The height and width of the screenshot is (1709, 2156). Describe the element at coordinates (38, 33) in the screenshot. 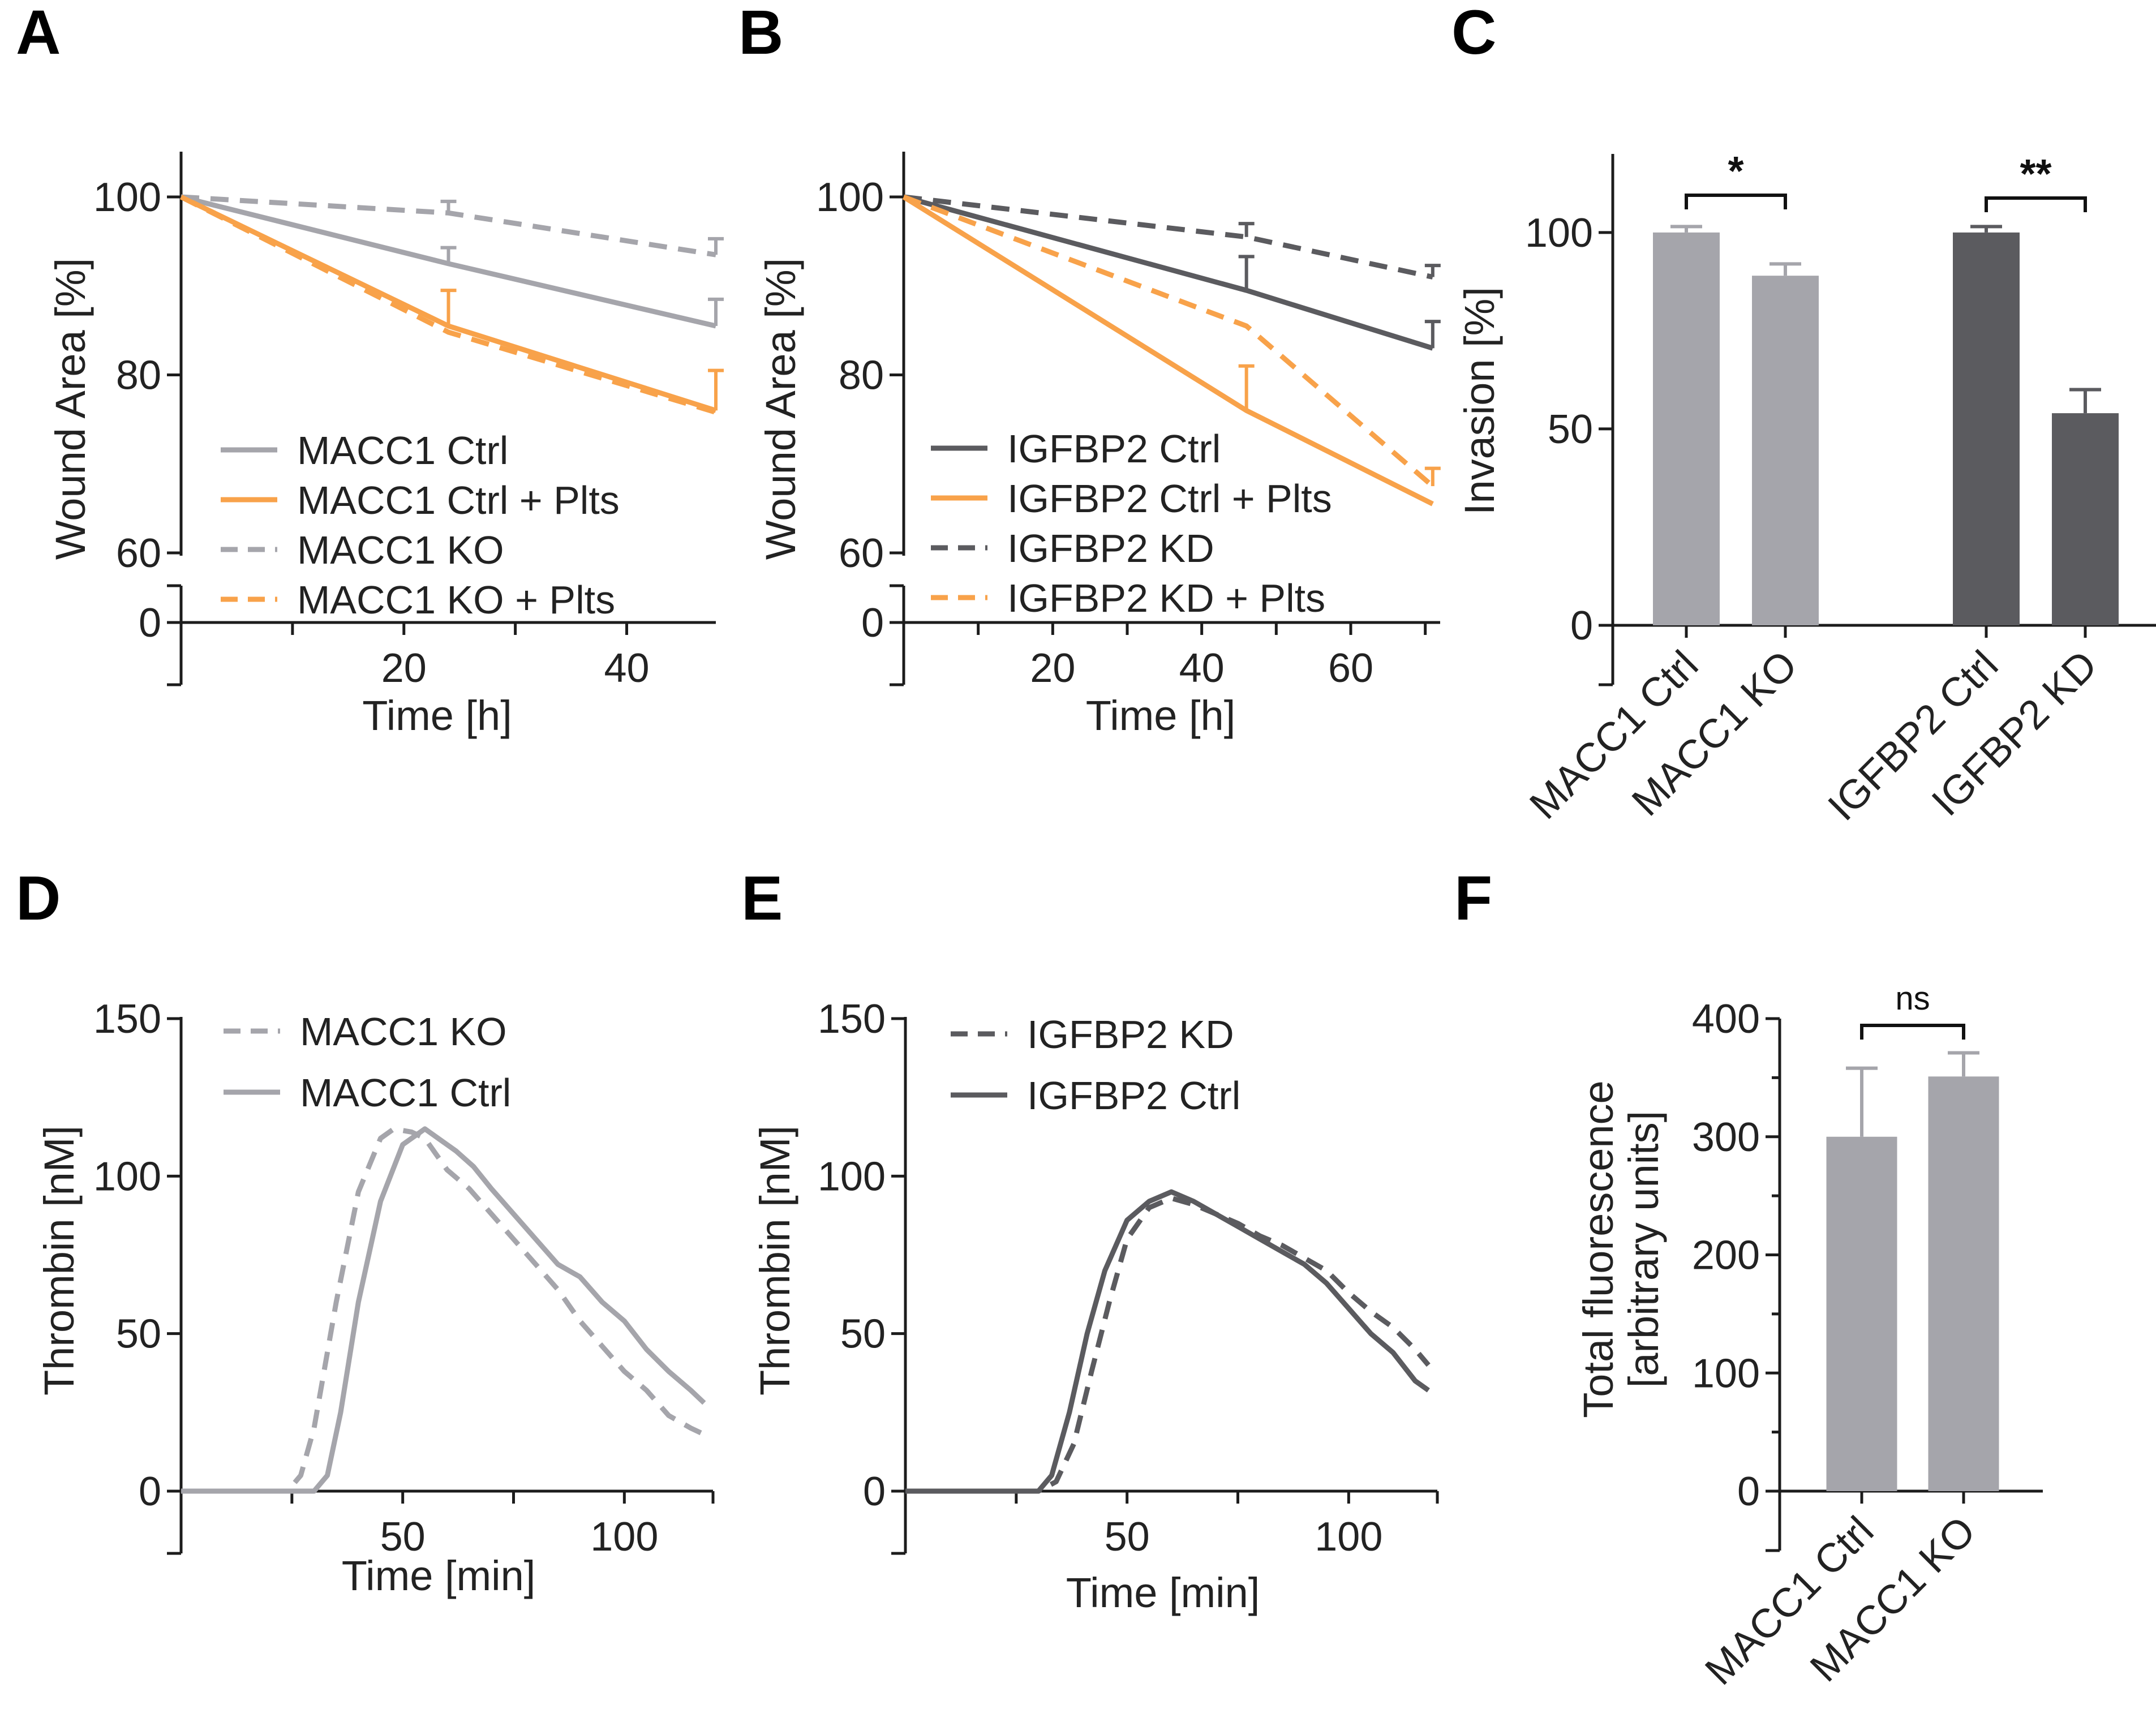

I see `panel-letter-a: A` at that location.